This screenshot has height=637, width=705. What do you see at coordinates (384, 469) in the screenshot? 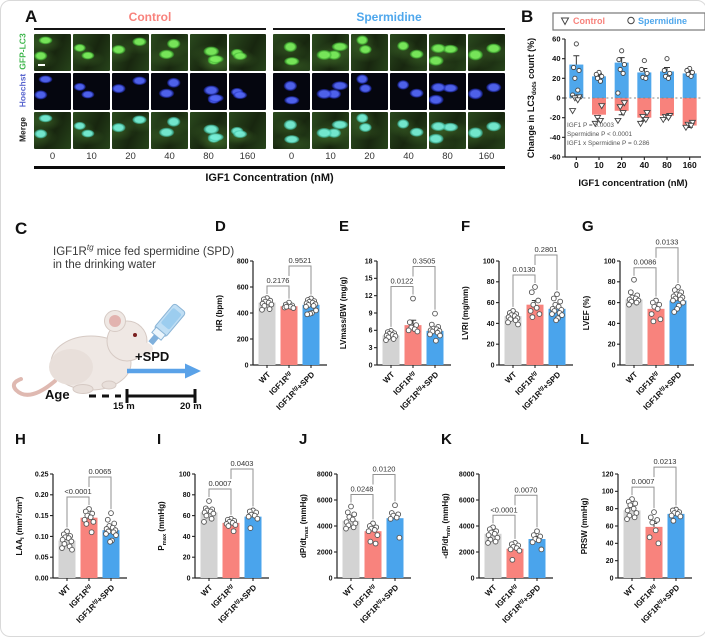
I see `svg-text: 0.0120` at bounding box center [384, 469].